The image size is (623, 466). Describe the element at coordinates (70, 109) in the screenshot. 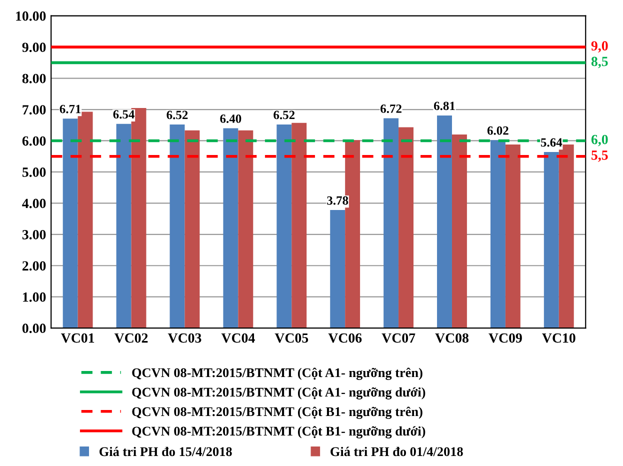

I see `data-label: 6.71` at that location.